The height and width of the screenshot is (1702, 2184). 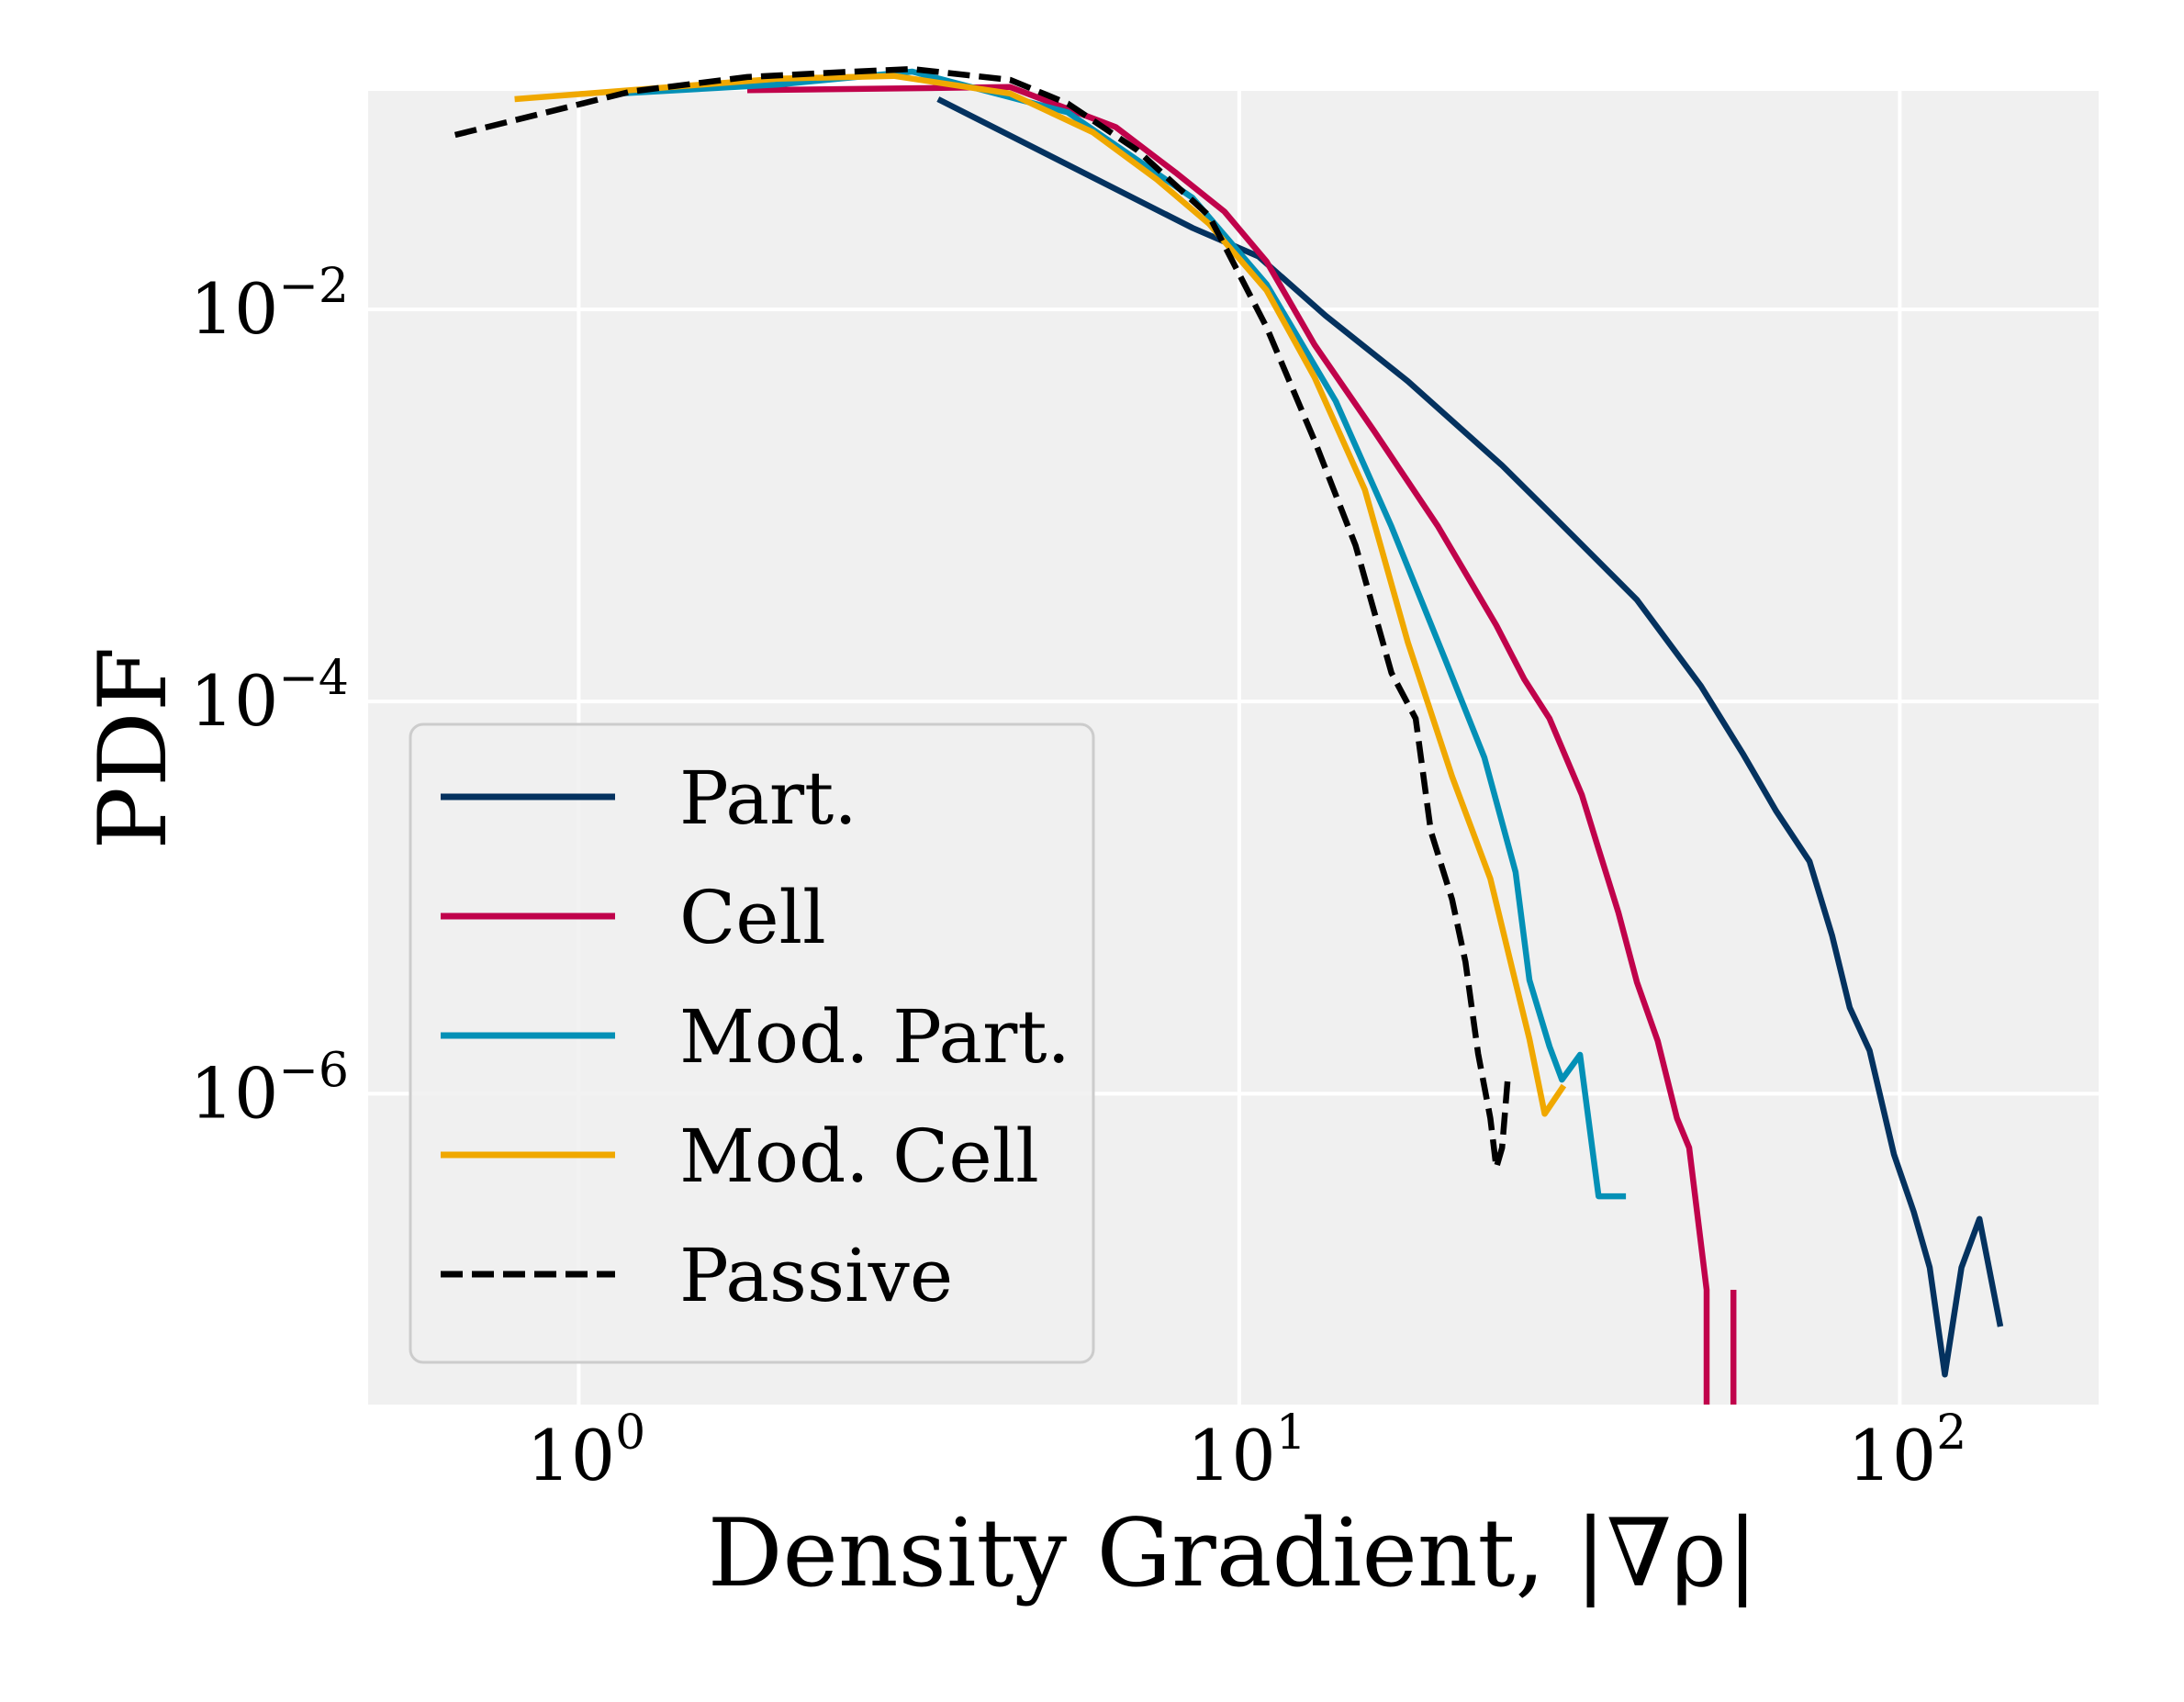 What do you see at coordinates (1906, 1451) in the screenshot?
I see `x-tick-label-2: 10²` at bounding box center [1906, 1451].